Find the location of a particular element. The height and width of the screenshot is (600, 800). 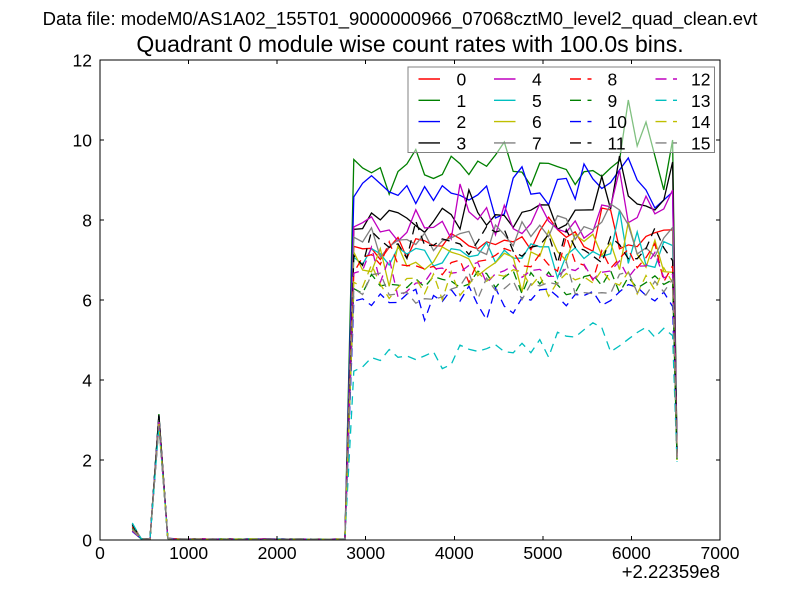

svg-text: 9 is located at coordinates (613, 101).